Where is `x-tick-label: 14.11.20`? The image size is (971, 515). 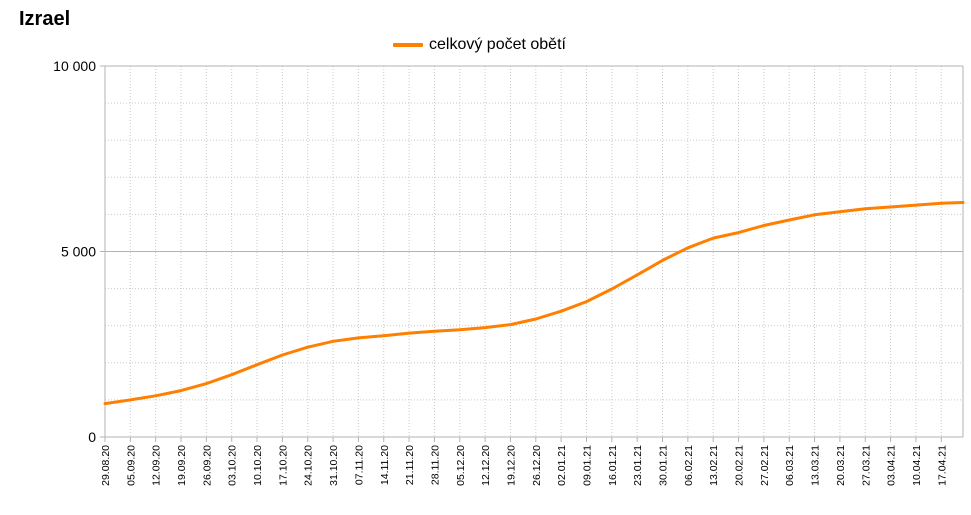
x-tick-label: 14.11.20 is located at coordinates (385, 465).